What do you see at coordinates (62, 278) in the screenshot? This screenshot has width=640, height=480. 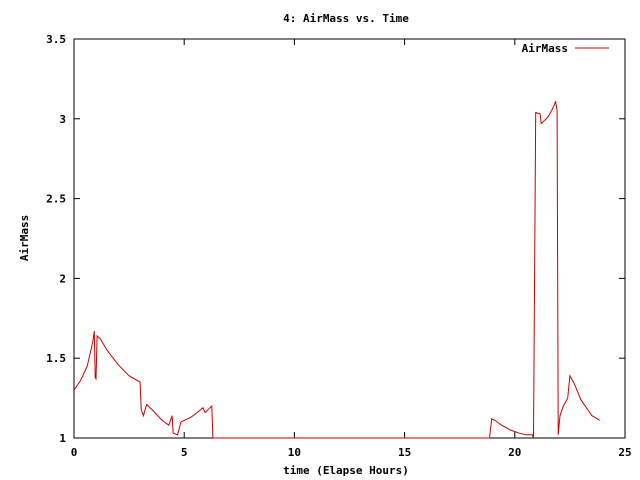 I see `y-tick-label: 2` at bounding box center [62, 278].